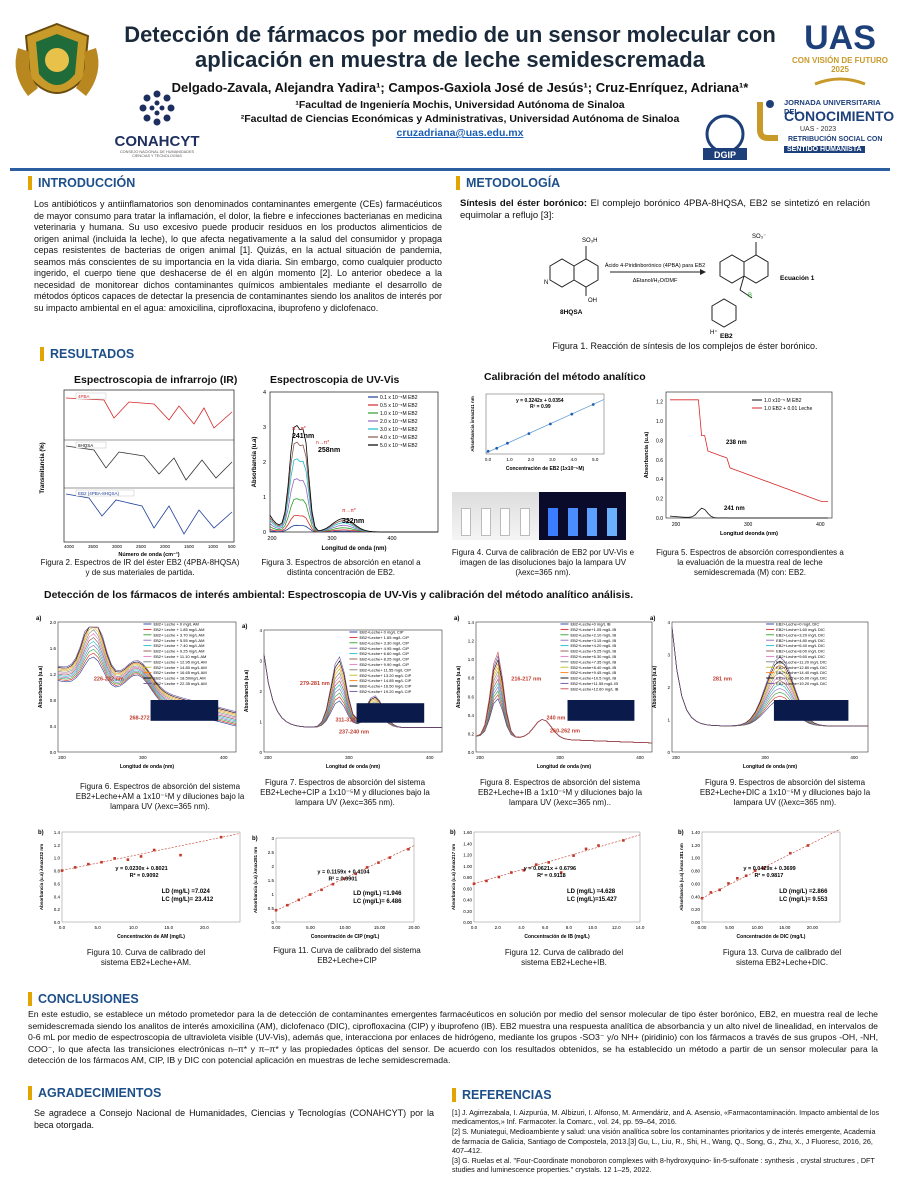  Describe the element at coordinates (471, 659) in the screenshot. I see `spec-ytick: 1.0` at that location.